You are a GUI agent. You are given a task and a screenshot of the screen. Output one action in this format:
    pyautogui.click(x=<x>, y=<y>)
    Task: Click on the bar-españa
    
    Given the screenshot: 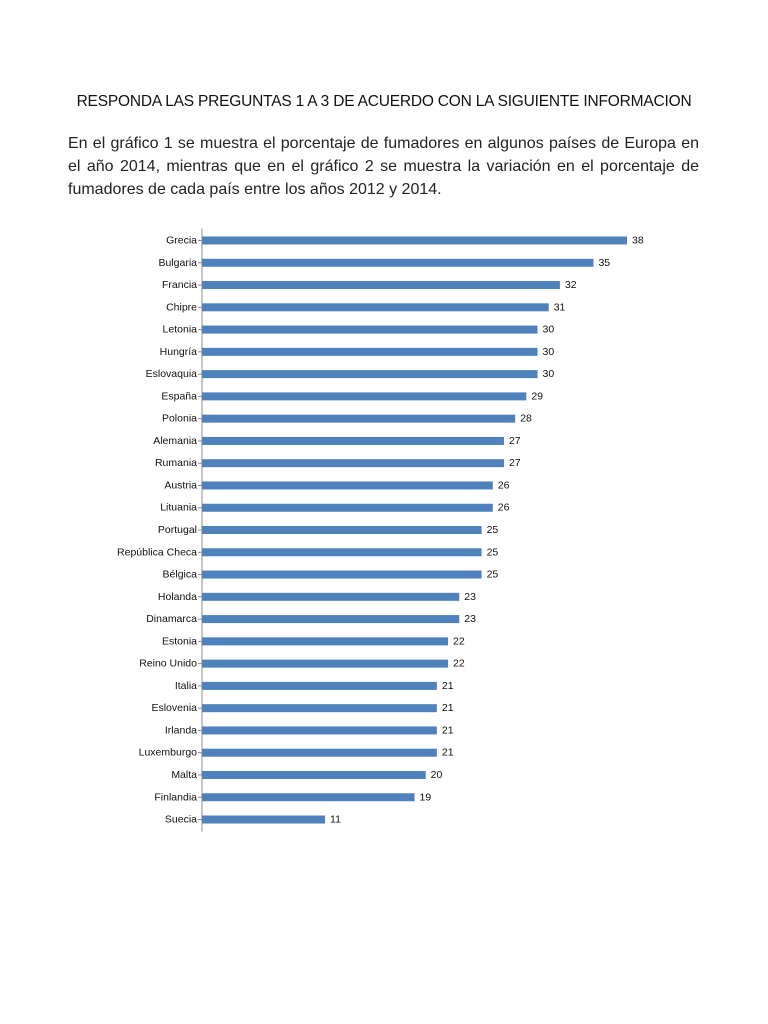 What is the action you would take?
    pyautogui.click(x=364, y=396)
    